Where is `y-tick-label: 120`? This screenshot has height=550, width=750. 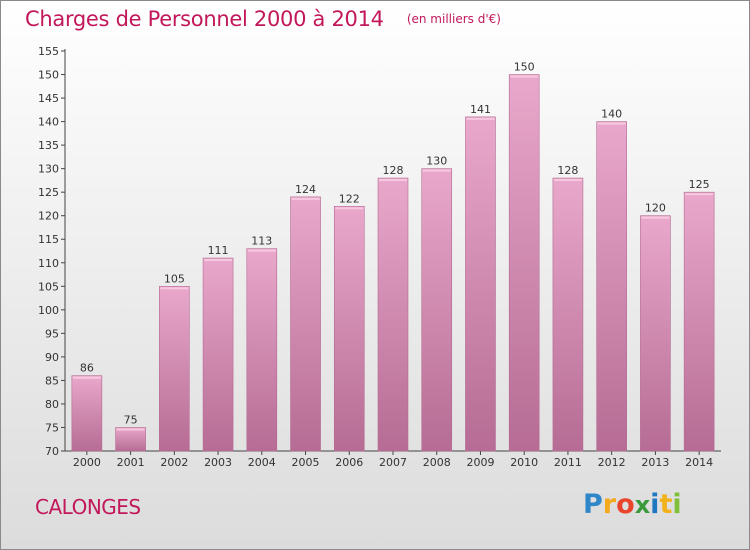 y-tick-label: 120 is located at coordinates (48, 216).